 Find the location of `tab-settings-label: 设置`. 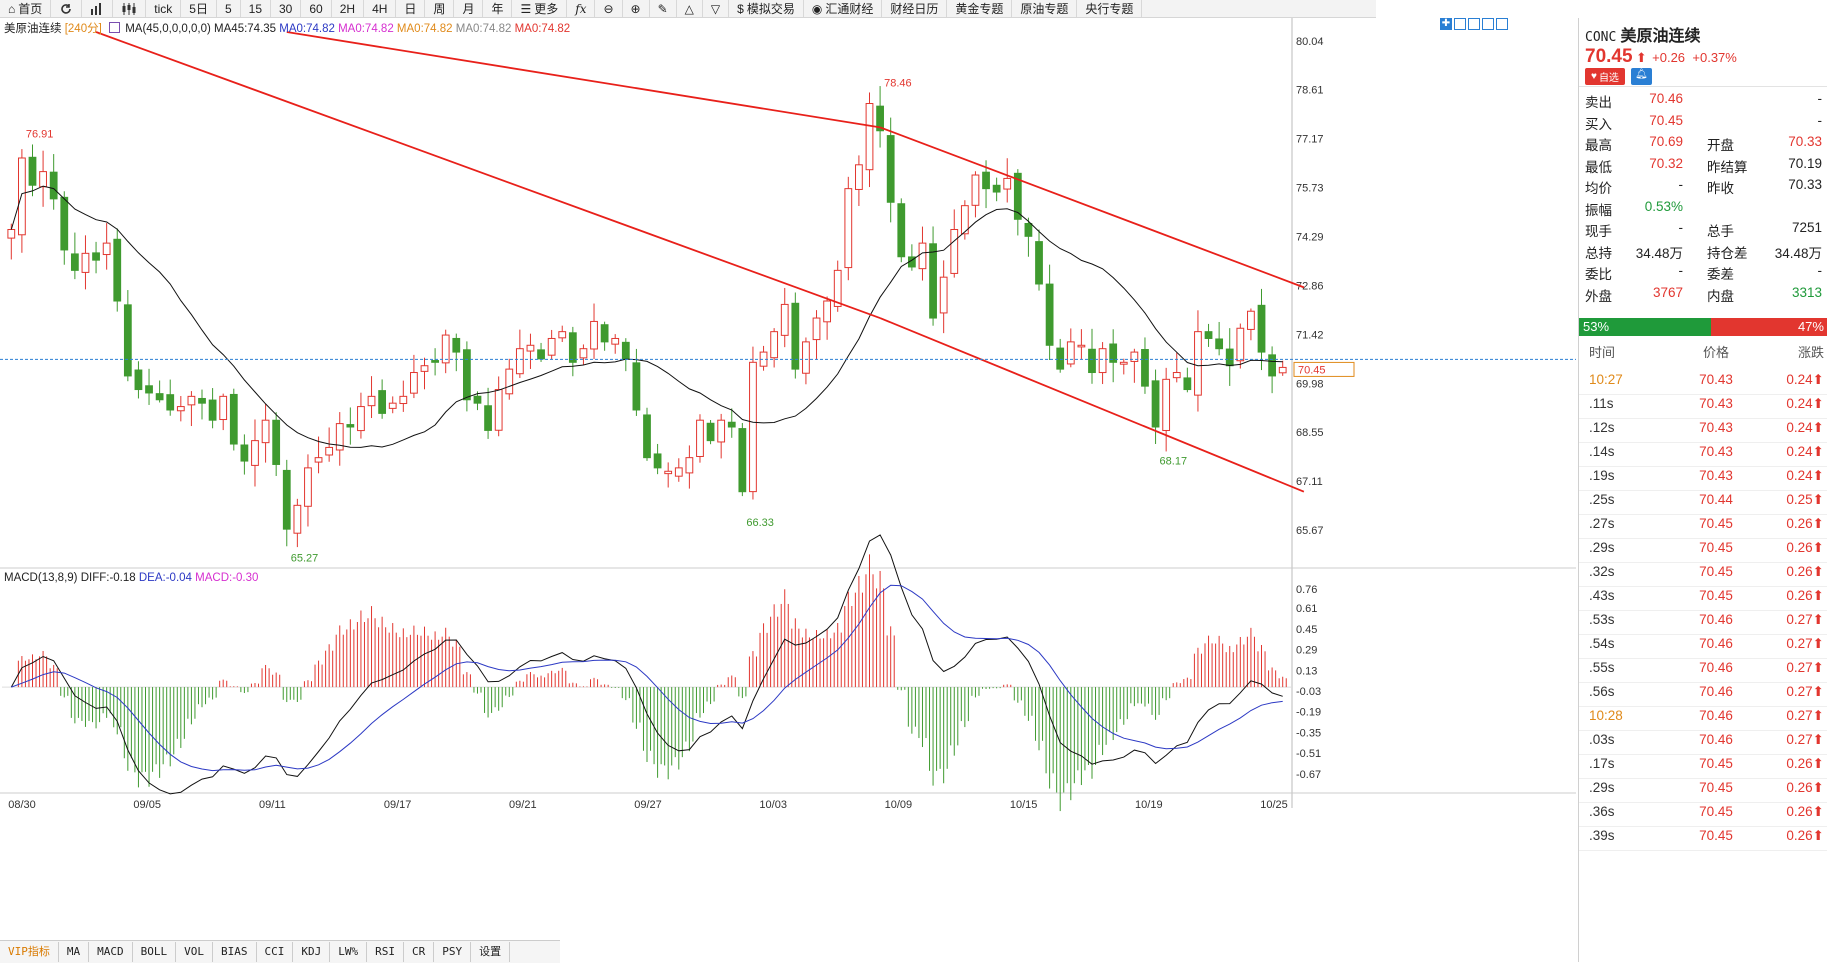

tab-settings-label: 设置 is located at coordinates (490, 951).